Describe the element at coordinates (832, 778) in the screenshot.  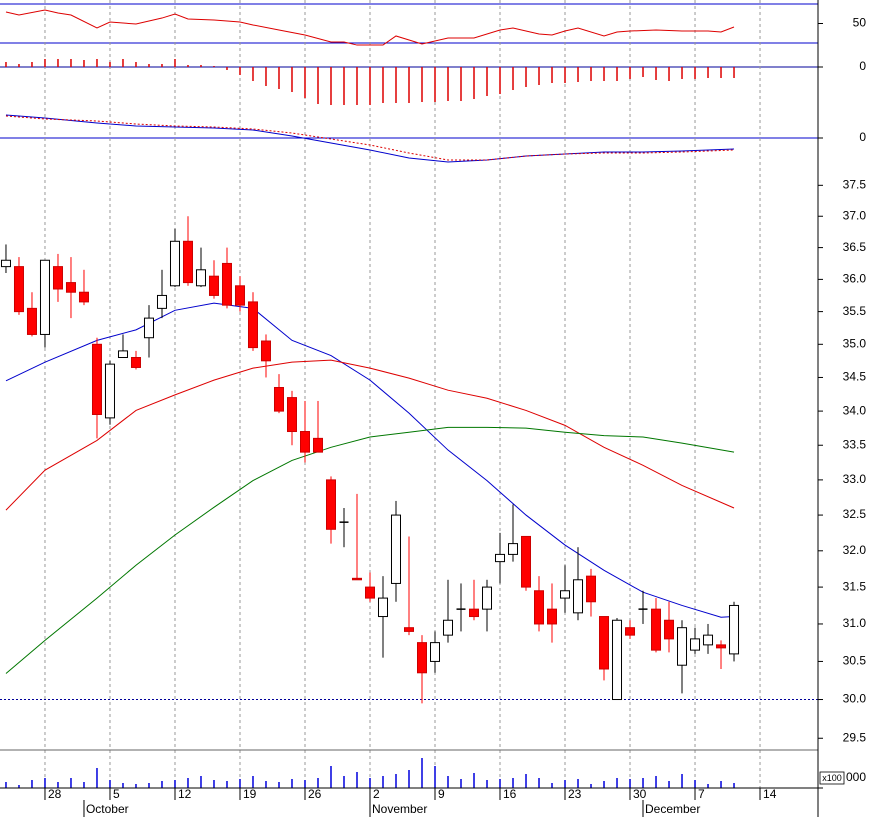
I see `volume-unit: x100` at that location.